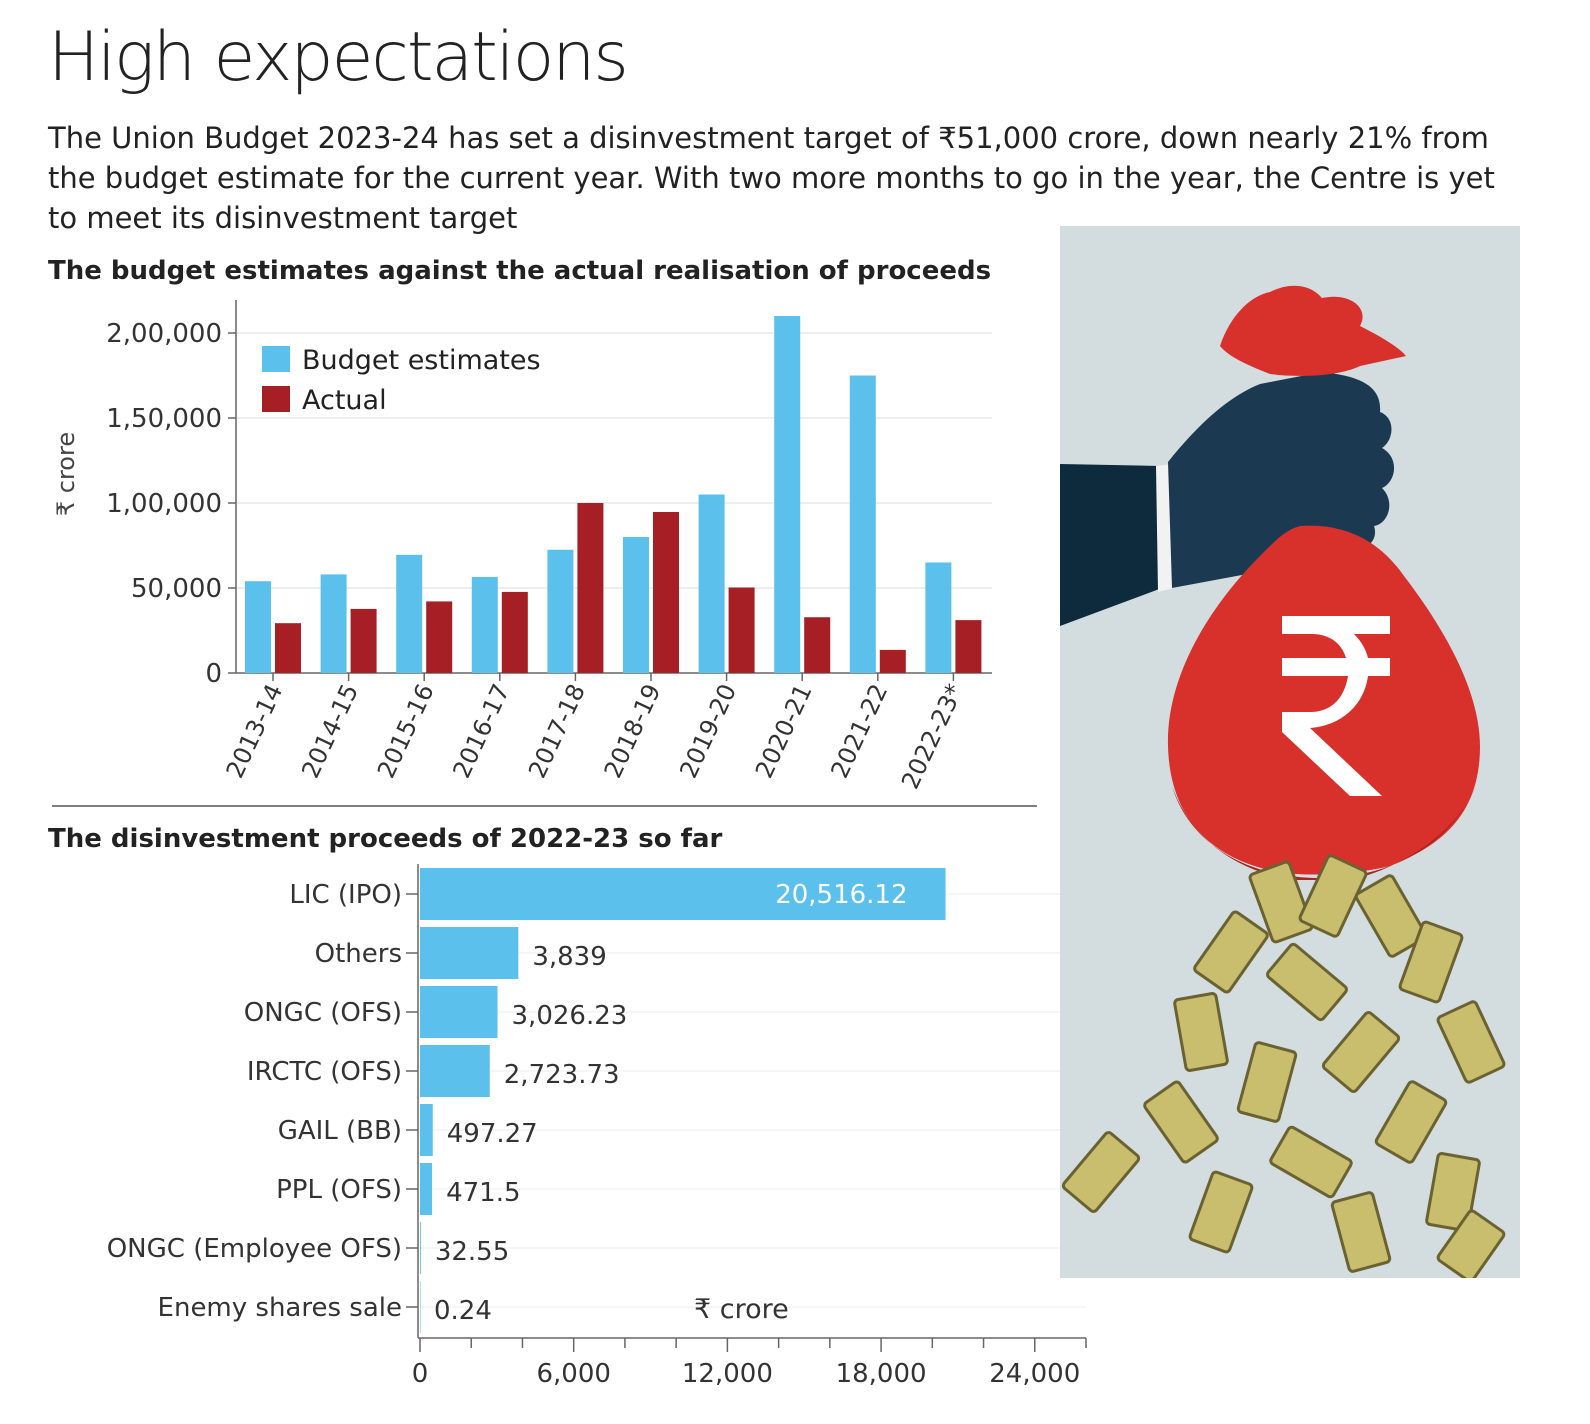 This screenshot has width=1590, height=1424. What do you see at coordinates (569, 957) in the screenshot?
I see `hbar-value-label: 3,839` at bounding box center [569, 957].